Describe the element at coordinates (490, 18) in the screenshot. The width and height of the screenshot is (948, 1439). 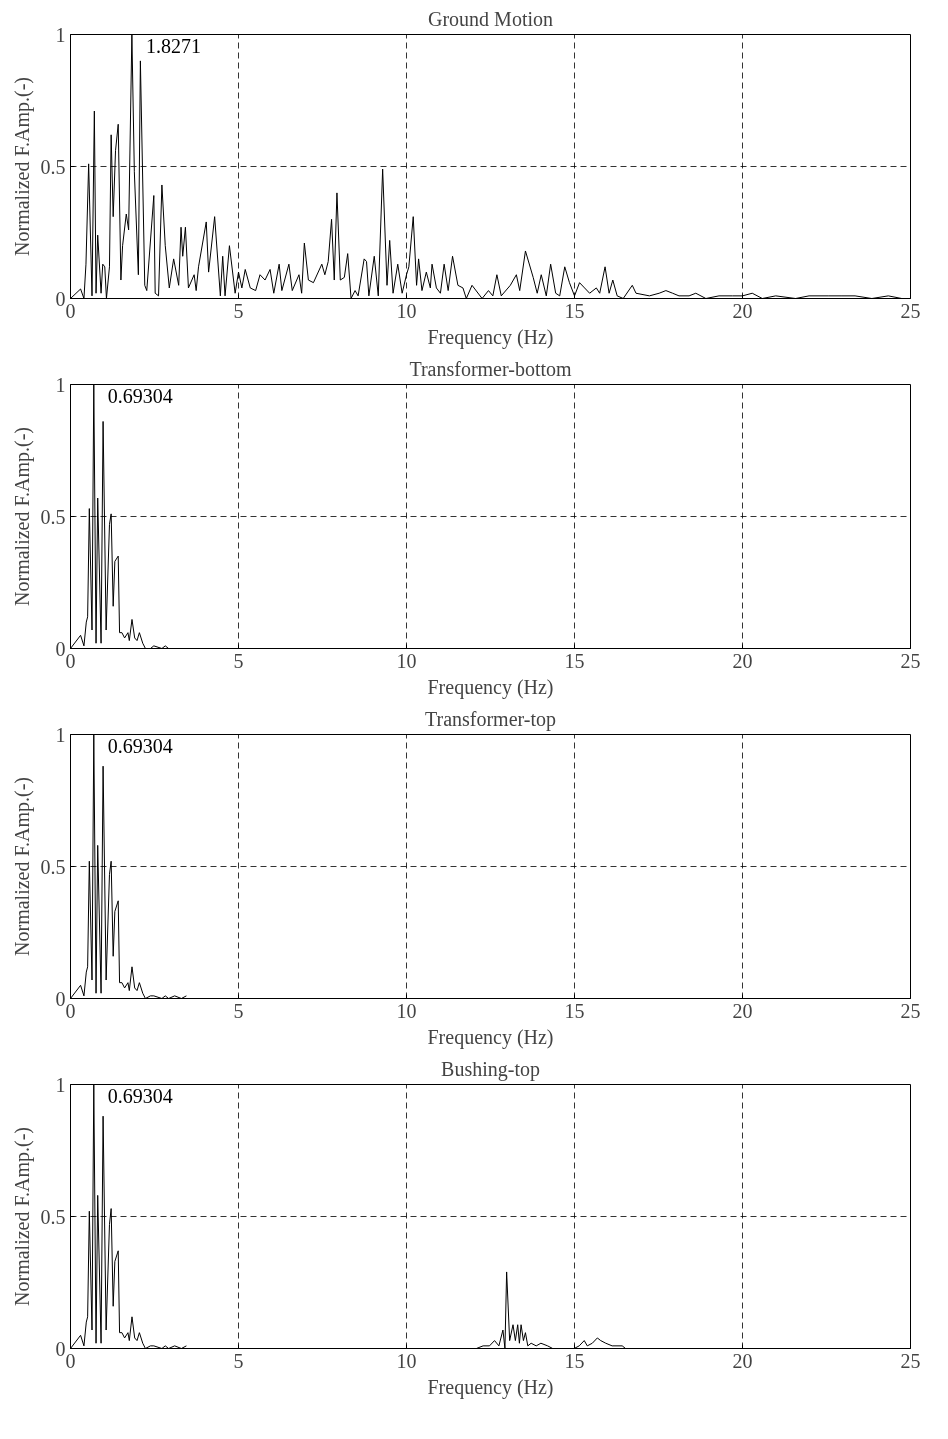
I see `chart-title: Ground Motion` at that location.